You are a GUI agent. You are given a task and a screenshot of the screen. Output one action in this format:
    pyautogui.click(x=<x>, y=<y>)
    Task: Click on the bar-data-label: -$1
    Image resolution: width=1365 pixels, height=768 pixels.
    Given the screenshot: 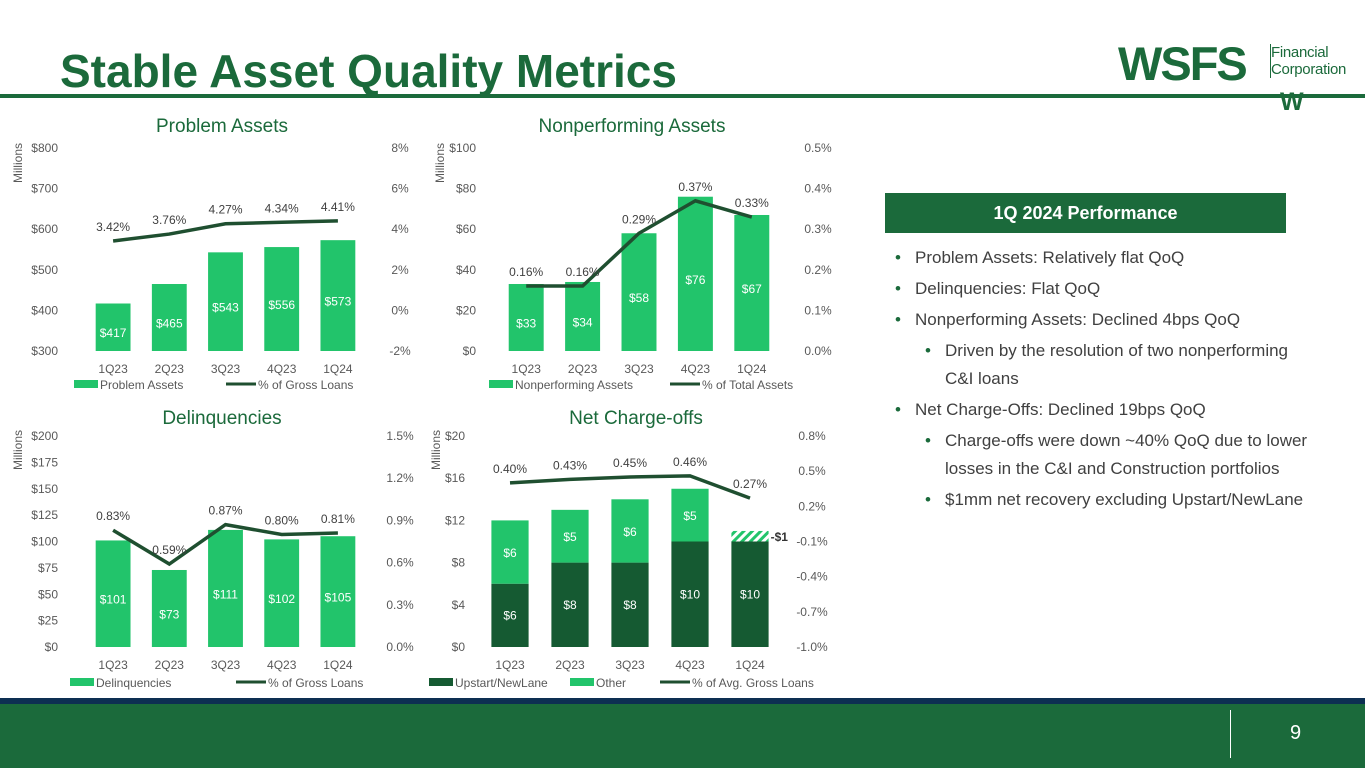 What is the action you would take?
    pyautogui.click(x=780, y=537)
    